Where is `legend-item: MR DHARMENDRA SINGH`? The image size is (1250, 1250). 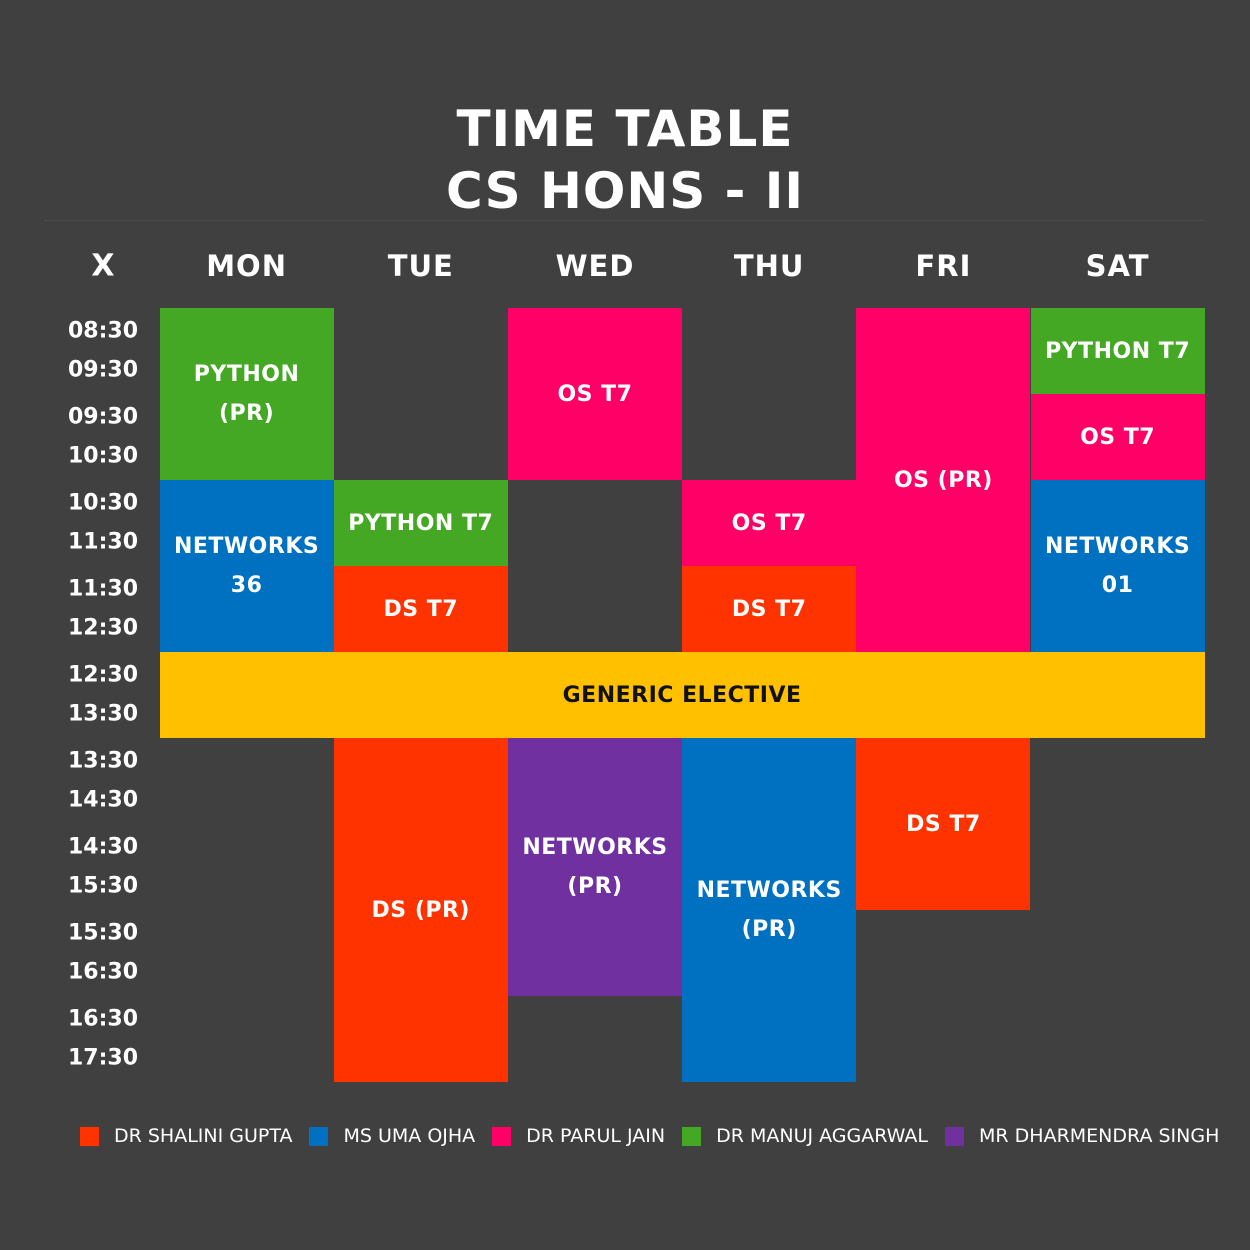
legend-item: MR DHARMENDRA SINGH is located at coordinates (1082, 1136).